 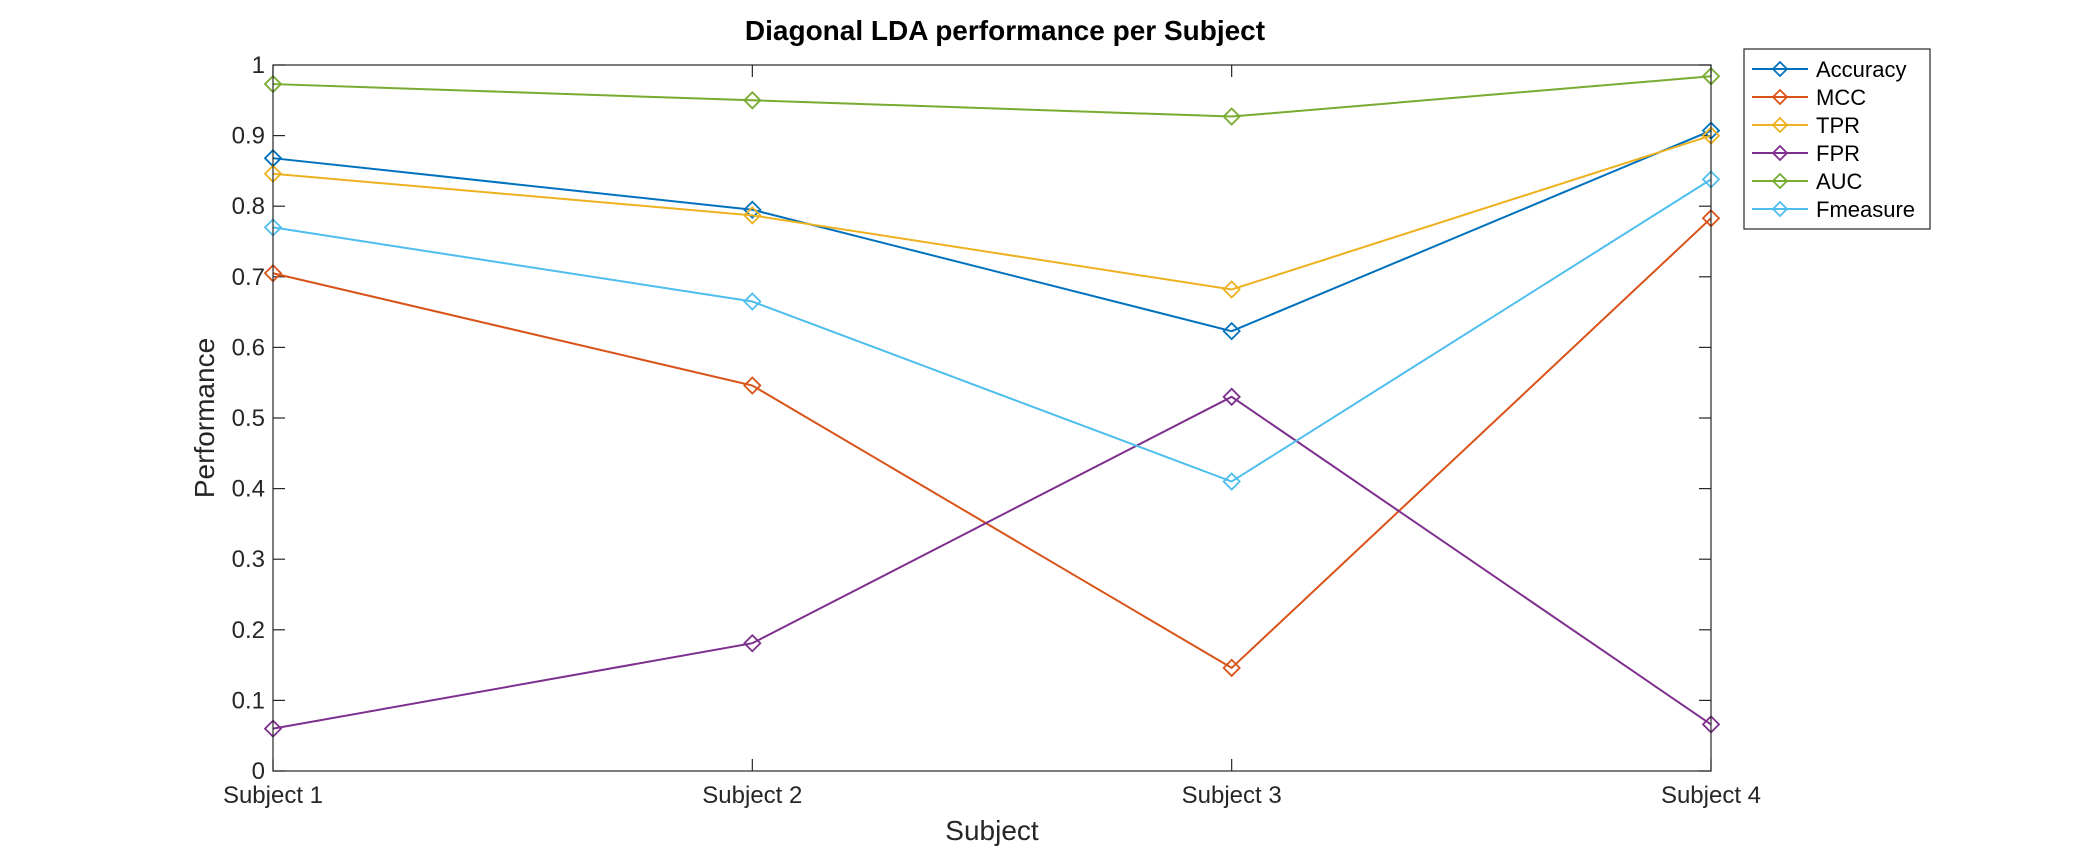 I want to click on x-tick-label: Subject 4, so click(x=1711, y=795).